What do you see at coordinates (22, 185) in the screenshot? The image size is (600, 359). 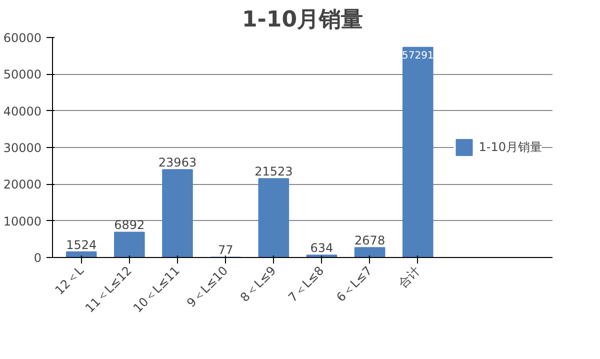 I see `y-tick-label: 20000` at bounding box center [22, 185].